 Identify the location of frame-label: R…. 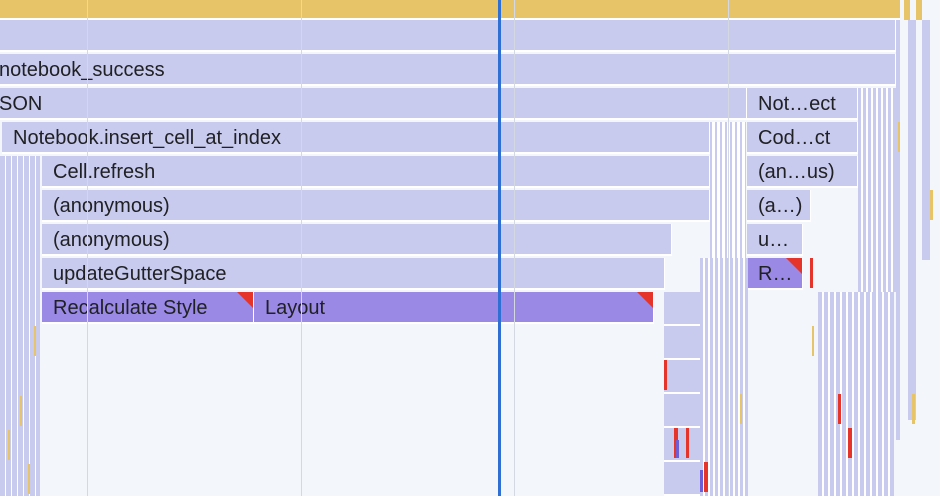
(775, 274).